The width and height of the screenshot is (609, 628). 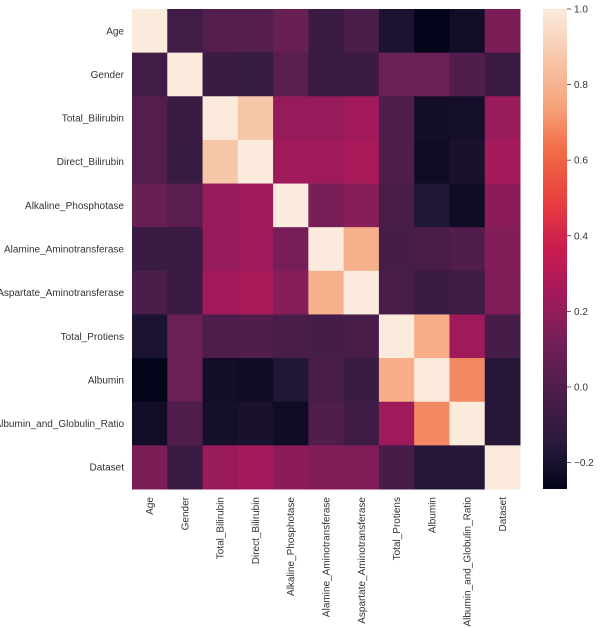 What do you see at coordinates (502, 162) in the screenshot?
I see `heatmap-cell-direct-bilirubin-dataset` at bounding box center [502, 162].